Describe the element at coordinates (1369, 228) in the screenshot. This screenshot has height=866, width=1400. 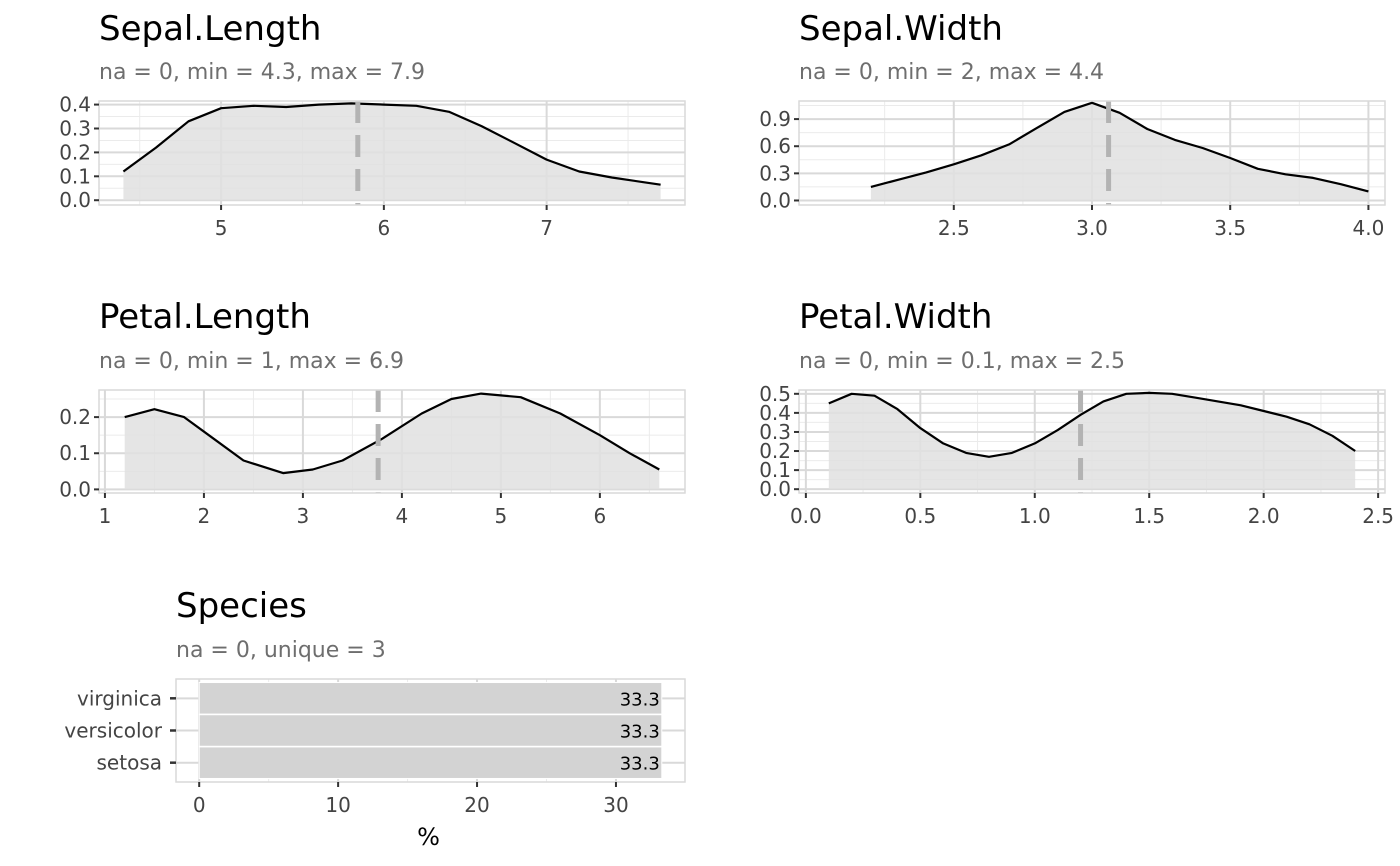
I see `x-tick-label: 4.0` at that location.